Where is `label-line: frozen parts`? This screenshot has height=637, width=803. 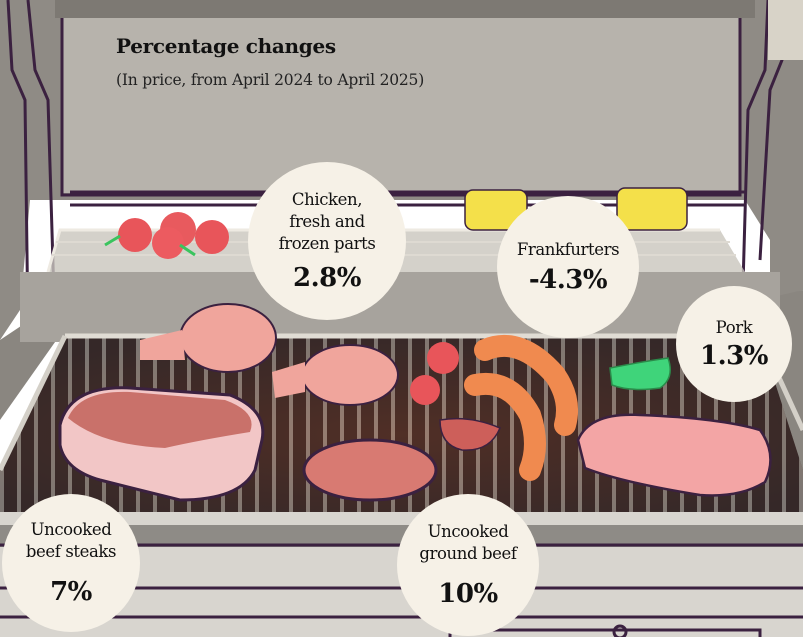
label-line: frozen parts is located at coordinates (327, 243).